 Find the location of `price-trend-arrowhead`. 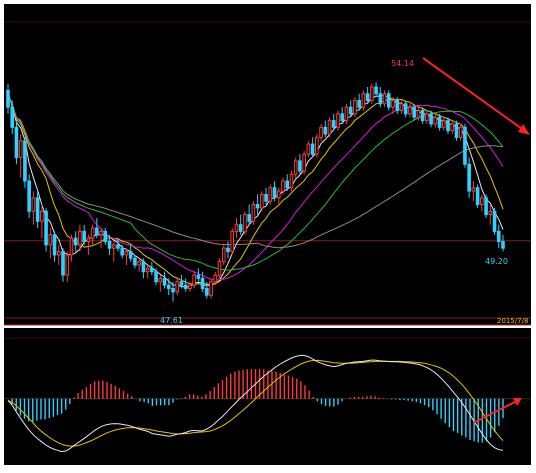

price-trend-arrowhead is located at coordinates (524, 129).